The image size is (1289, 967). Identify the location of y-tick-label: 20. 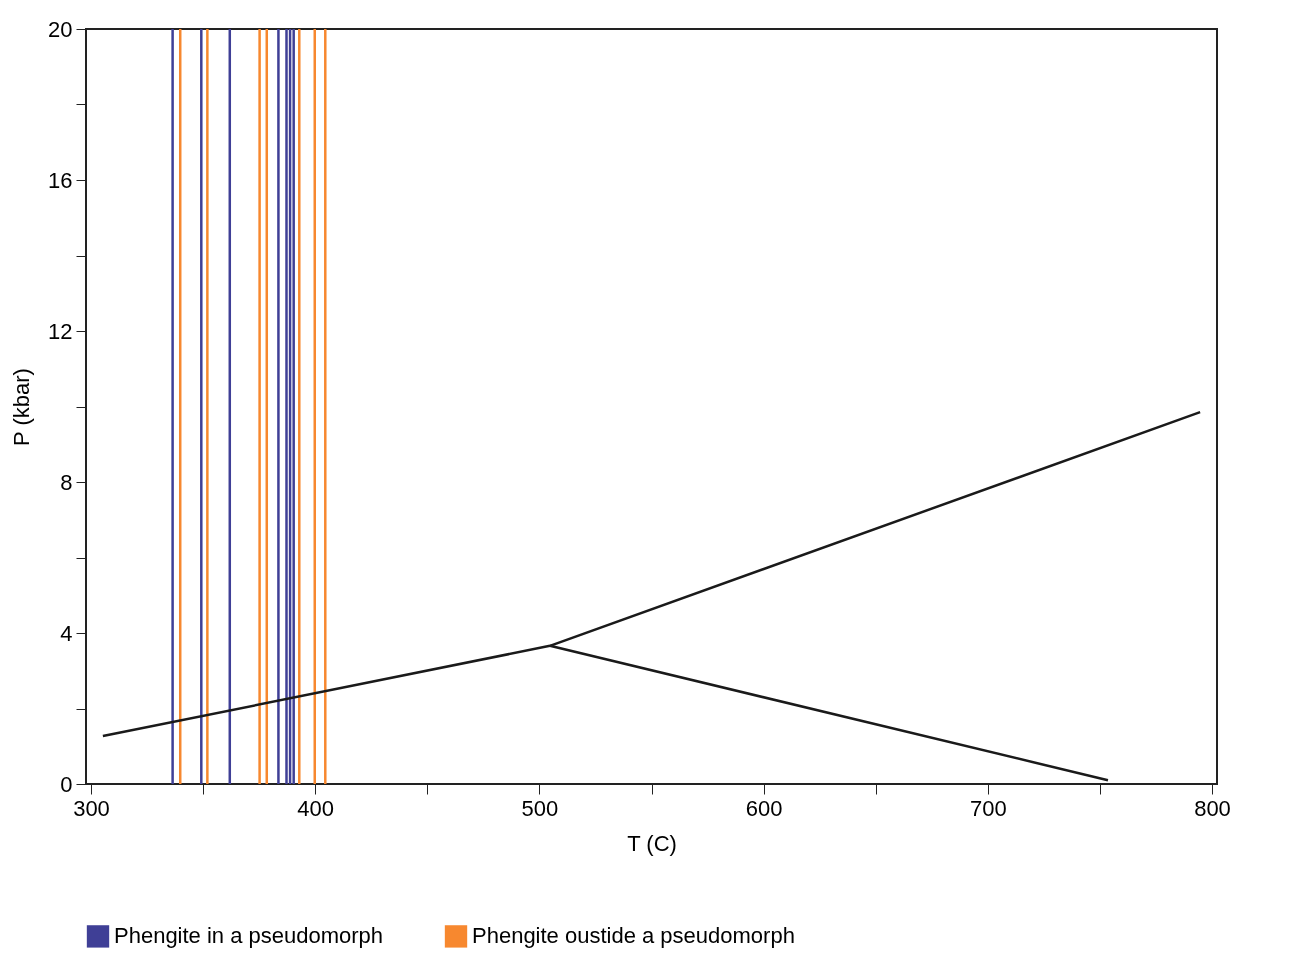
(60, 29).